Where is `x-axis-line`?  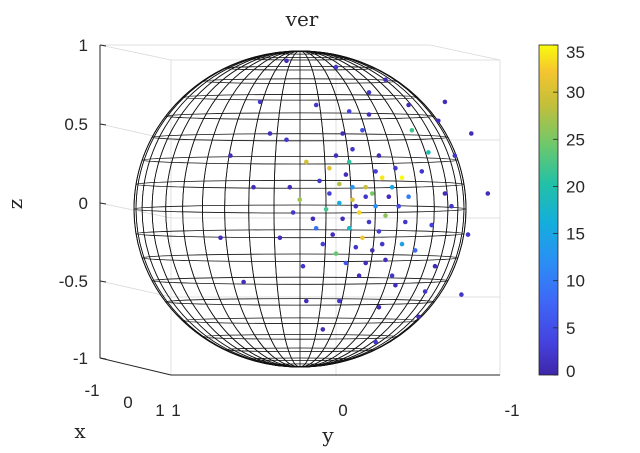 x-axis-line is located at coordinates (135, 366).